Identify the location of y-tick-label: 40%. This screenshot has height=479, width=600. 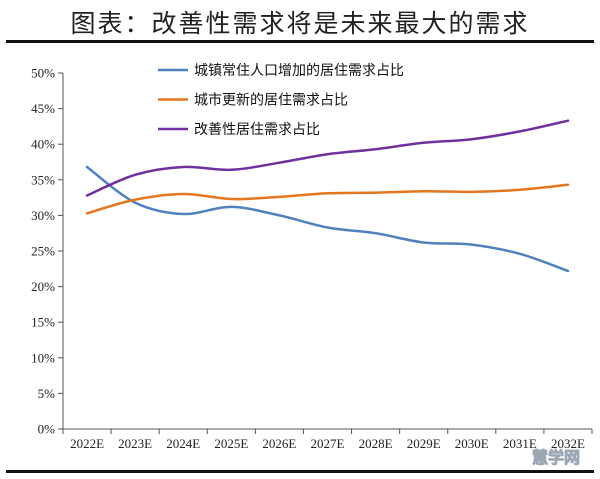
(43, 144).